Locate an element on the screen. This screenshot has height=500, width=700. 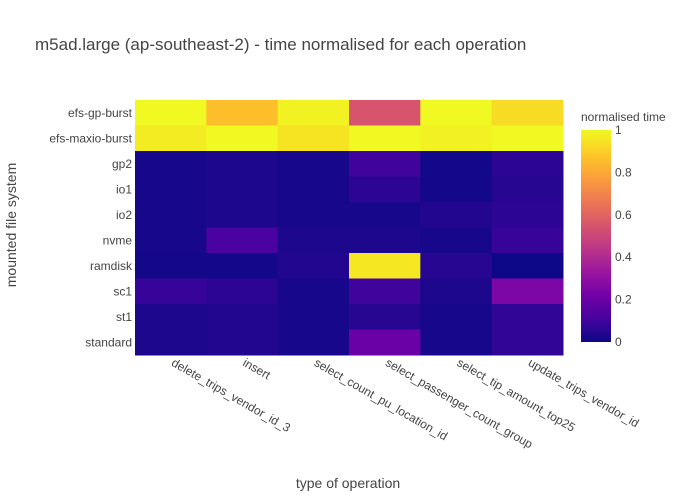
colorbar-tick-label: 1 is located at coordinates (618, 130).